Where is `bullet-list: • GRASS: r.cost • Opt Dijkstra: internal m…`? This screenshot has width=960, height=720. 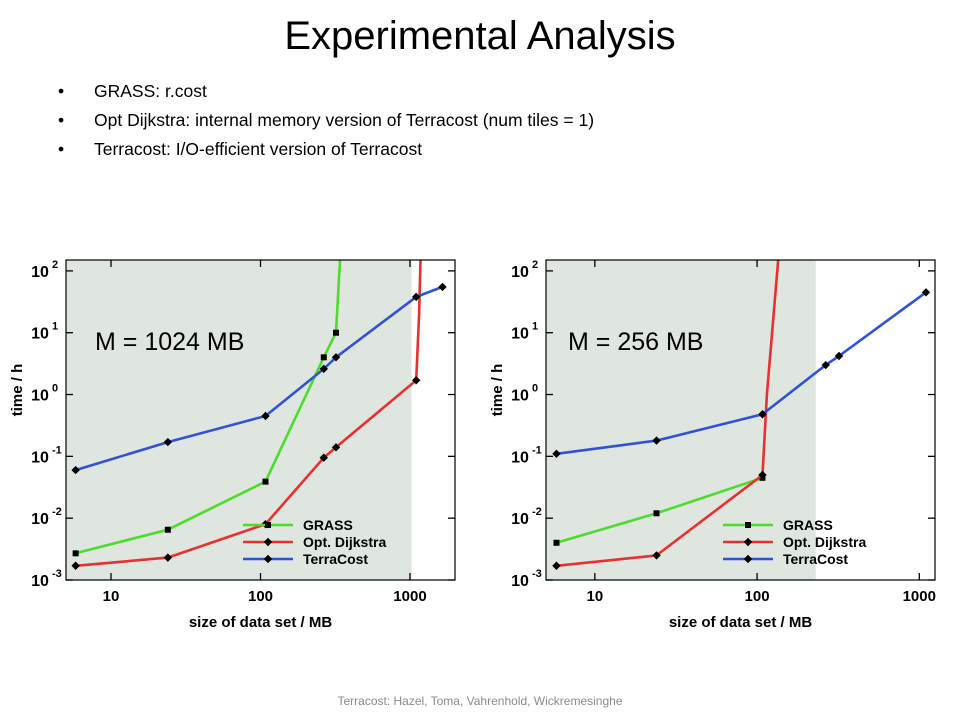 bullet-list: • GRASS: r.cost • Opt Dijkstra: internal m… is located at coordinates (326, 123).